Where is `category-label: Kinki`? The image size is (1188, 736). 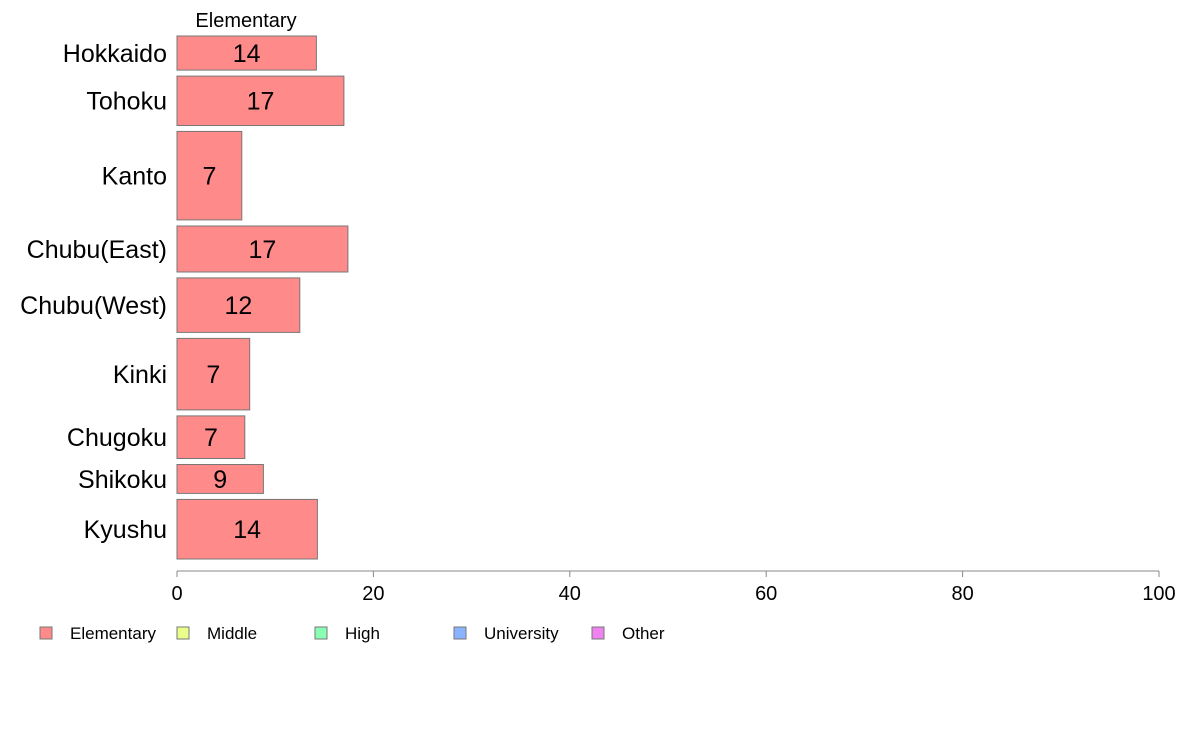 category-label: Kinki is located at coordinates (140, 375).